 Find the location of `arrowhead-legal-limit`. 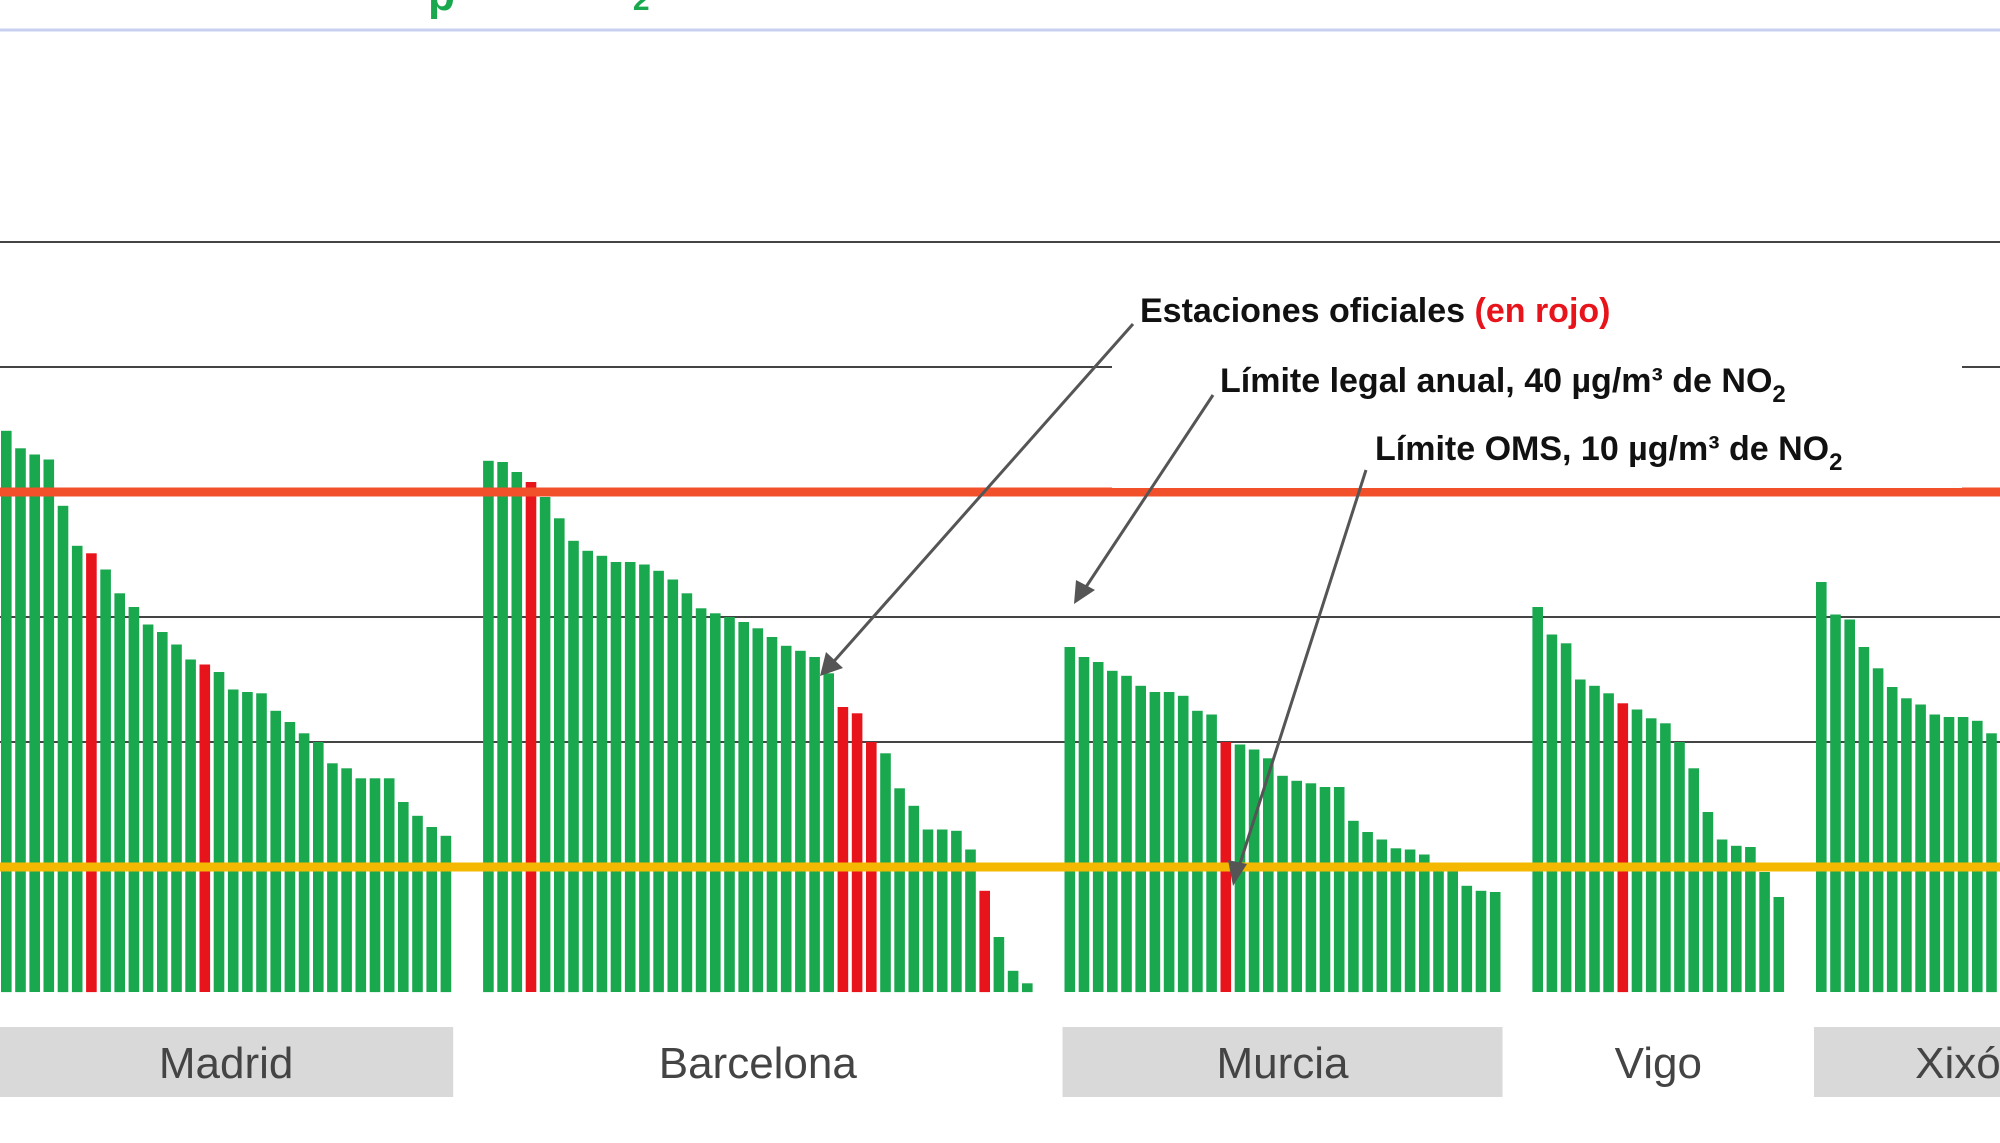

arrowhead-legal-limit is located at coordinates (1084, 592).